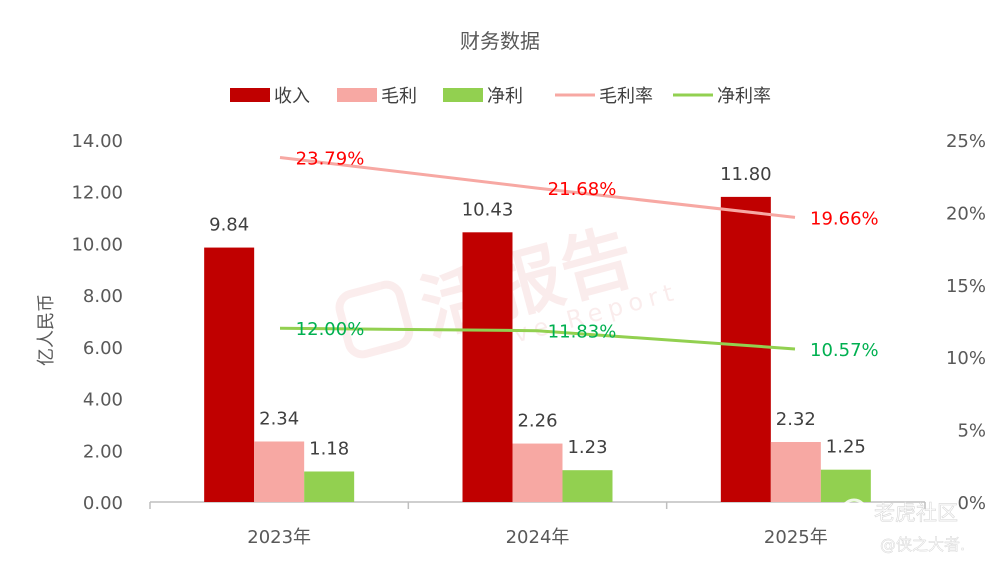 Image resolution: width=1000 pixels, height=569 pixels. Describe the element at coordinates (902, 526) in the screenshot. I see `brand-watermark: 老虎社区 @侠之大者.` at that location.